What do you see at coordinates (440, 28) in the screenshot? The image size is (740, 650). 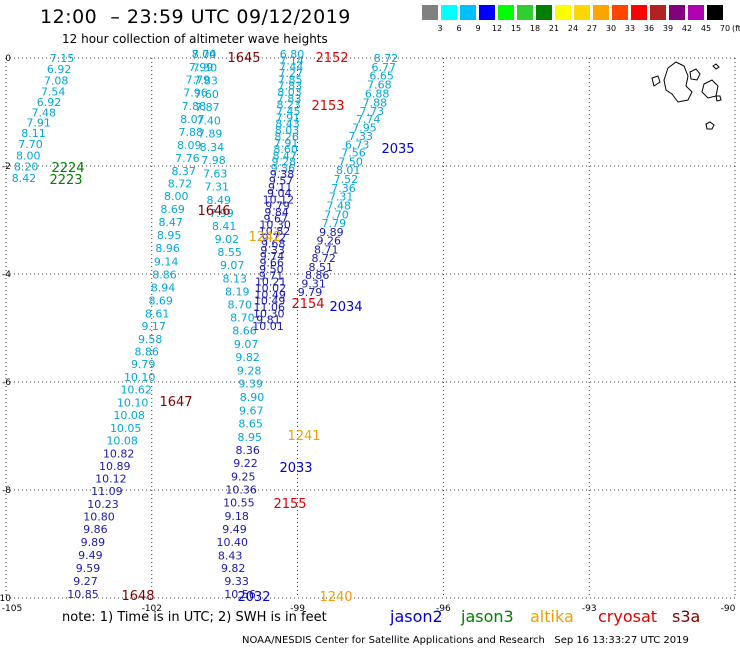 I see `legend-label: 3` at bounding box center [440, 28].